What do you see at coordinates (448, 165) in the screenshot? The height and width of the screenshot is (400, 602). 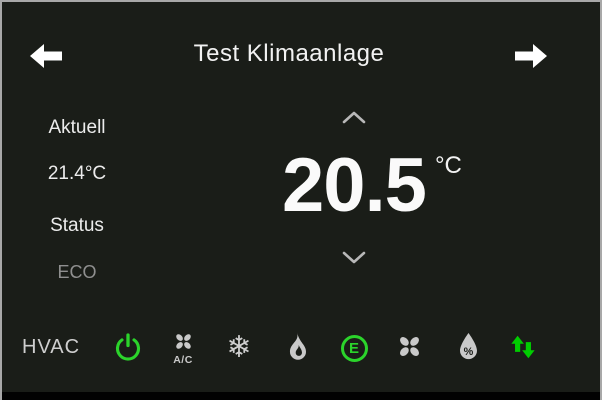 I see `setpoint-unit: °C` at bounding box center [448, 165].